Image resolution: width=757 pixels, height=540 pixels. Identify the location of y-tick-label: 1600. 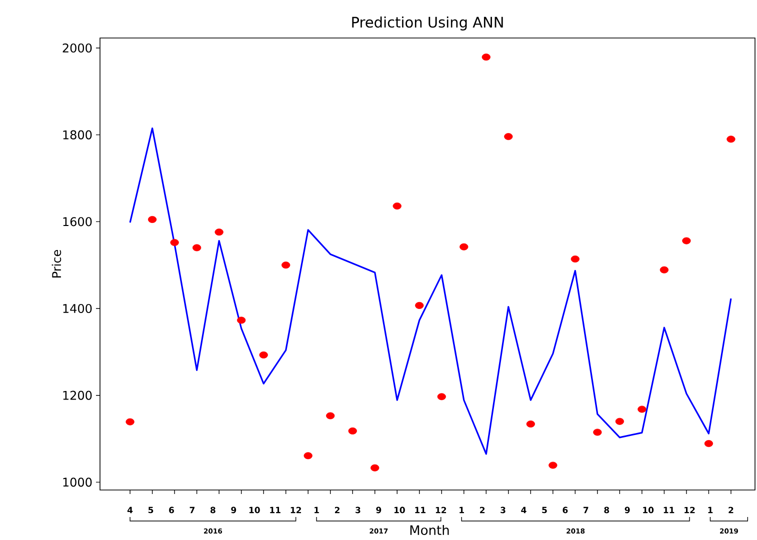
(77, 221).